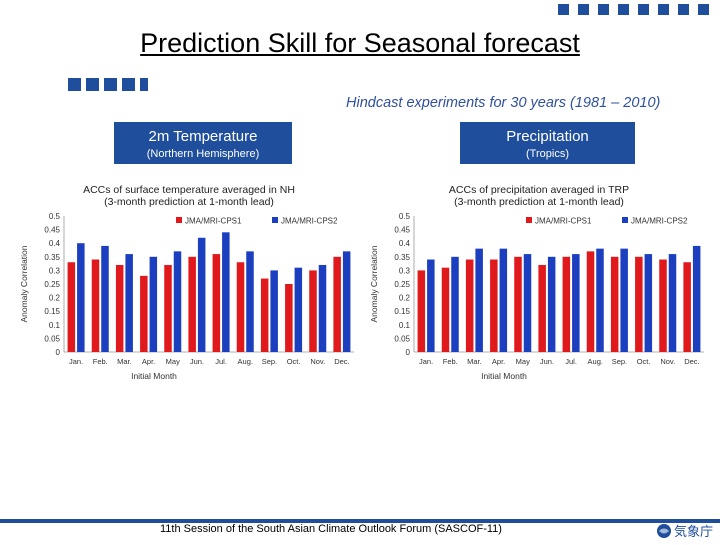 The width and height of the screenshot is (720, 545). What do you see at coordinates (55, 270) in the screenshot?
I see `y-tick-label: 0.3` at bounding box center [55, 270].